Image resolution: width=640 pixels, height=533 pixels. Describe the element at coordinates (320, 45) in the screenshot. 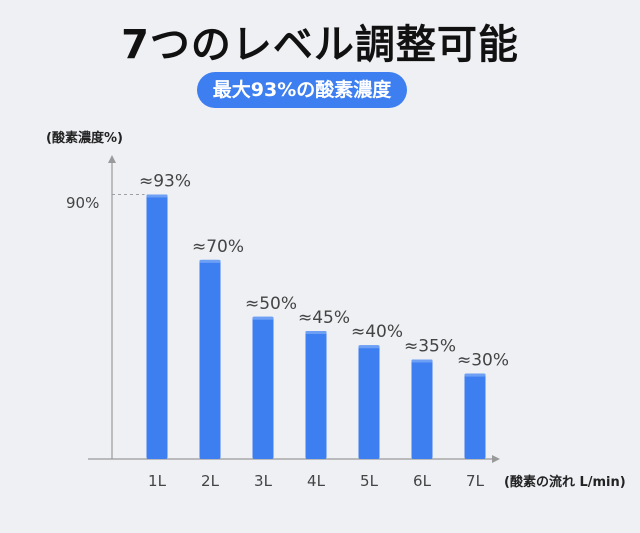

I see `page-title: 7つのレベル調整可能` at that location.